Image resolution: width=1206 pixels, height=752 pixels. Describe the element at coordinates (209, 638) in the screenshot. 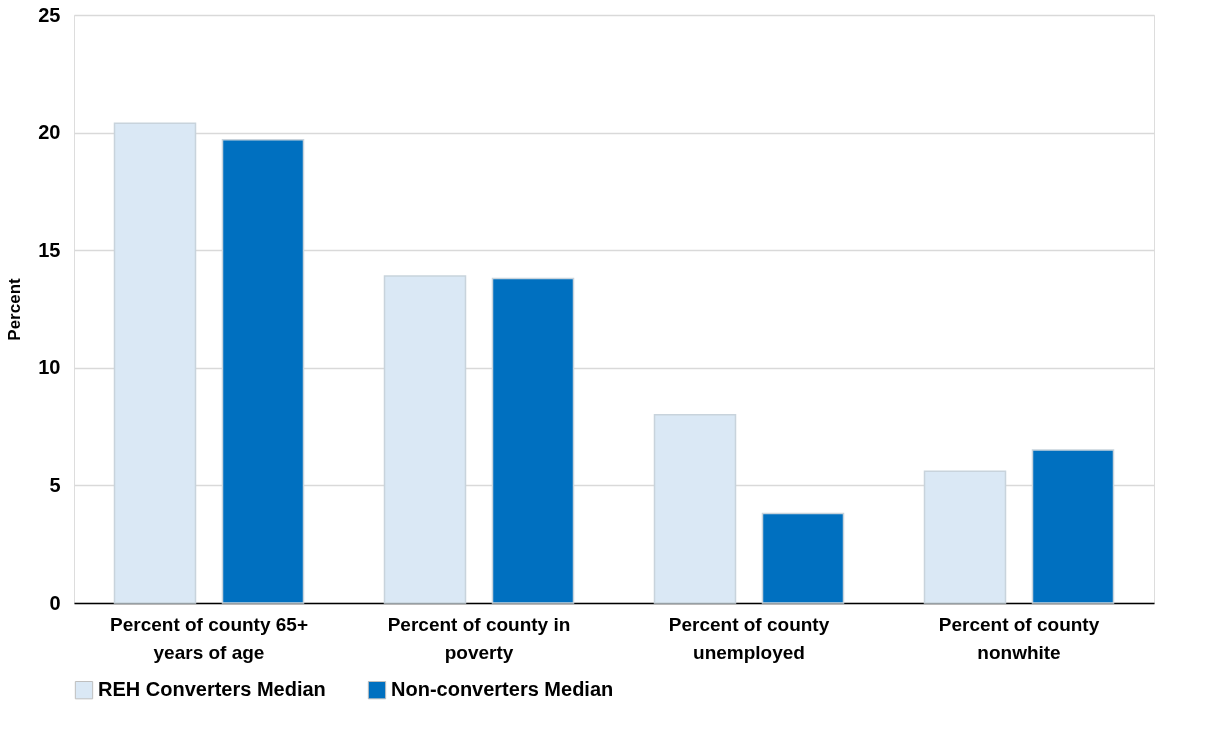

I see `x-tick-label: Percent of county 65+ years of age` at that location.